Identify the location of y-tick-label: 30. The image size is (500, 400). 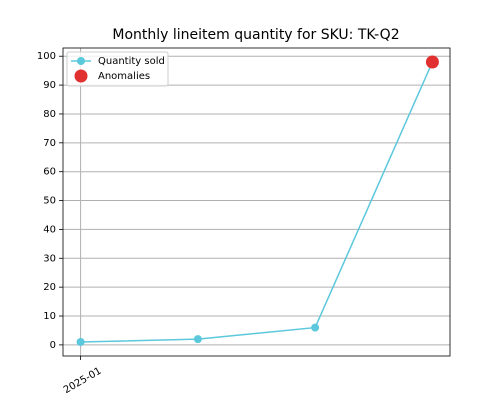
(49, 258).